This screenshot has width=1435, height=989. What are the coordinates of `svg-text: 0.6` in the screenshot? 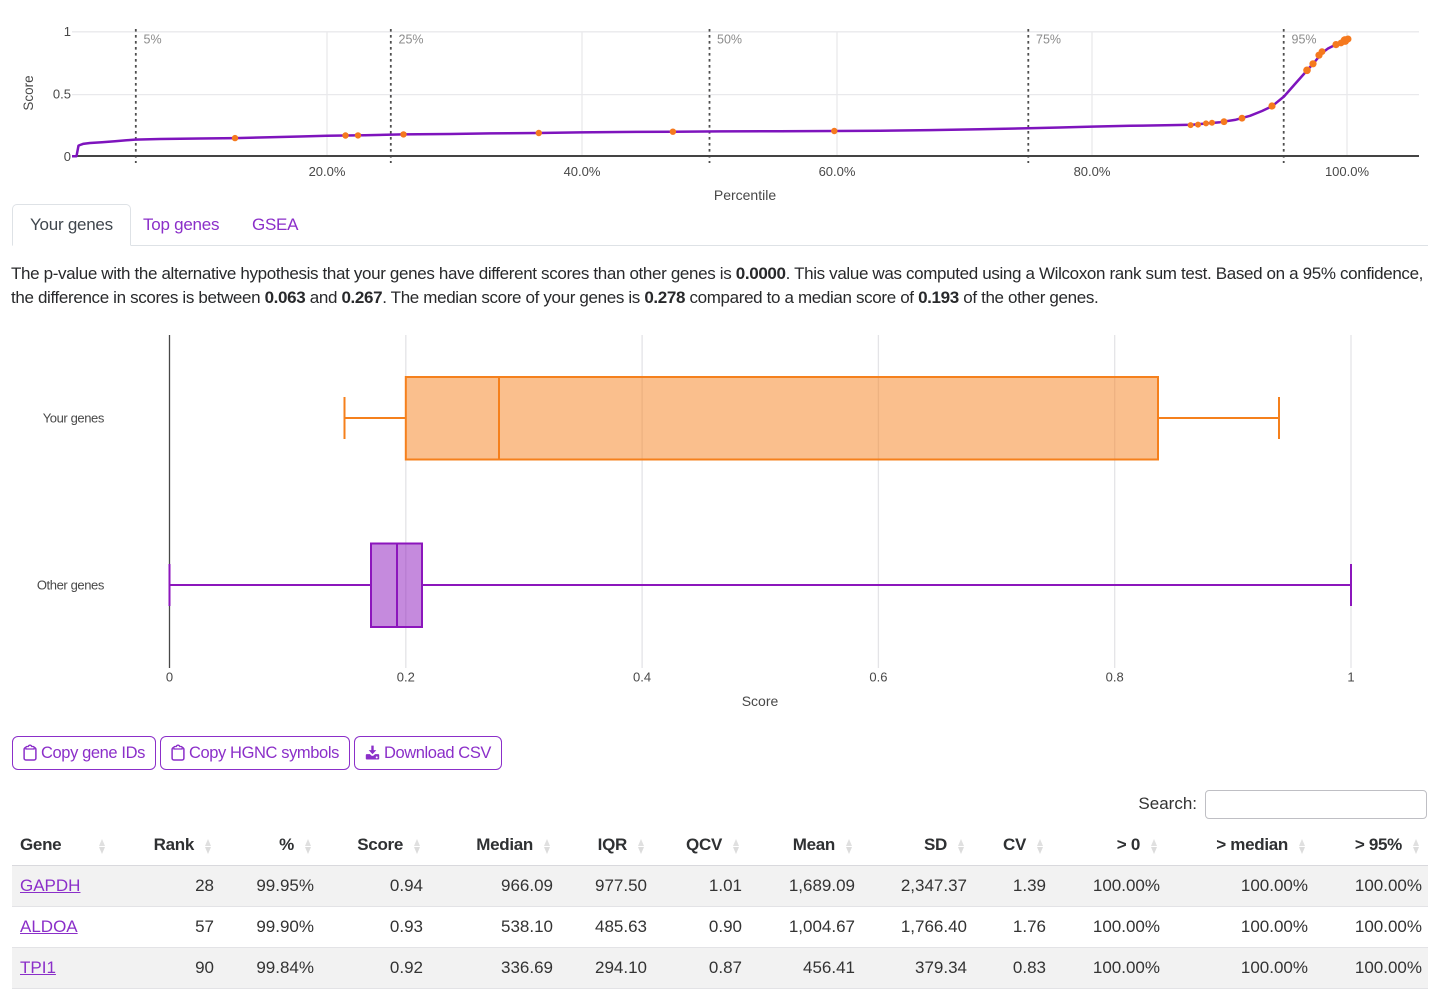 It's located at (878, 677).